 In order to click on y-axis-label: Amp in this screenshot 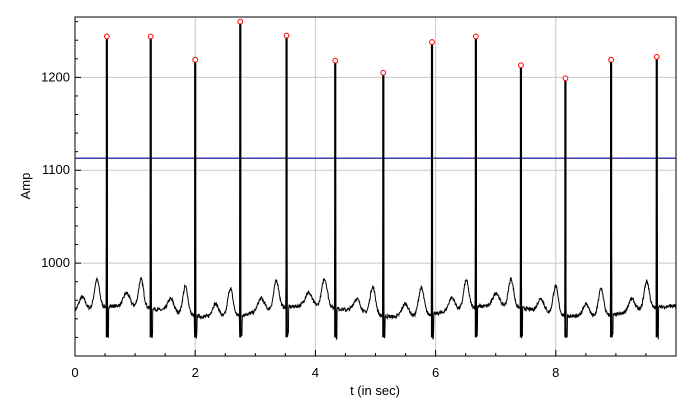, I will do `click(25, 186)`.